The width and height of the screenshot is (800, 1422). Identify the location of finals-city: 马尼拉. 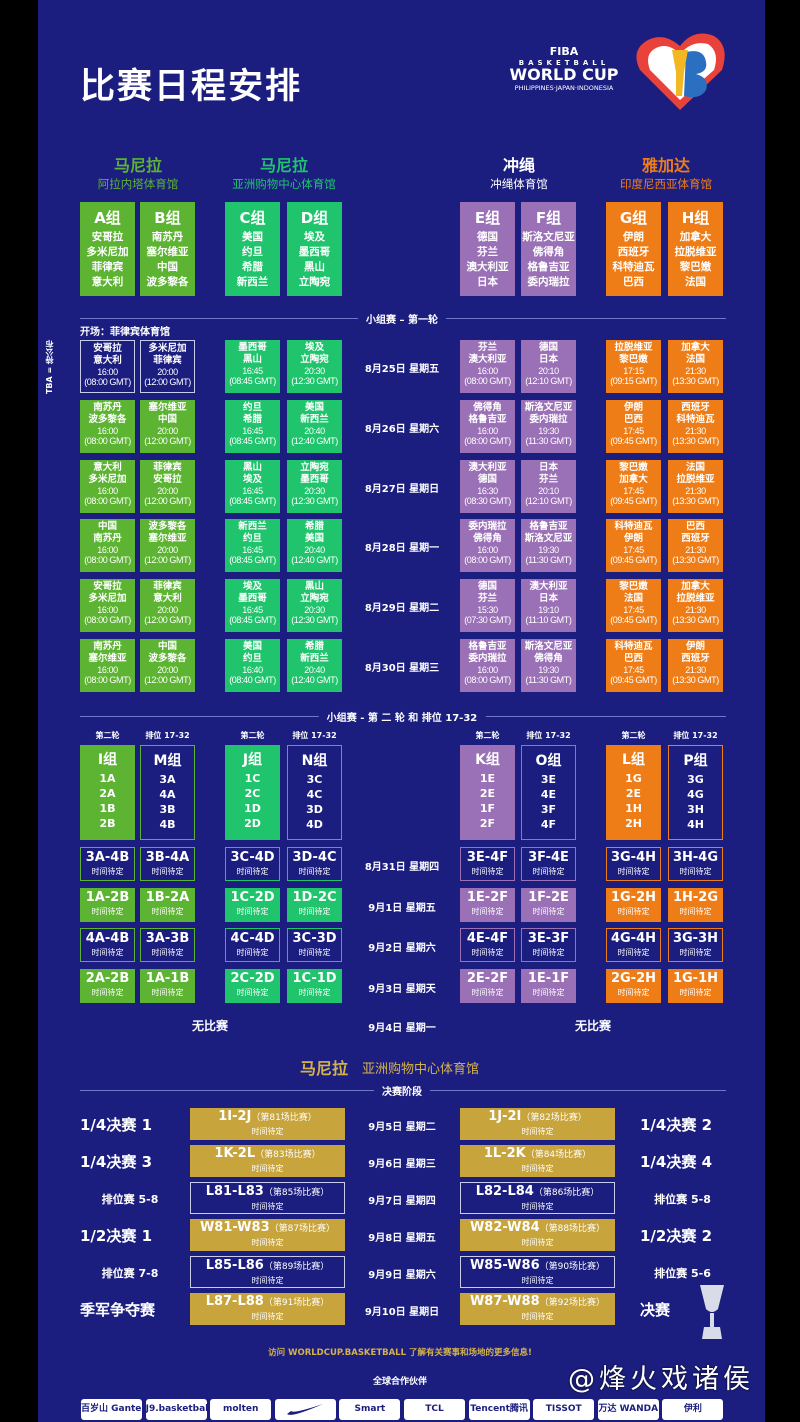
(324, 1068).